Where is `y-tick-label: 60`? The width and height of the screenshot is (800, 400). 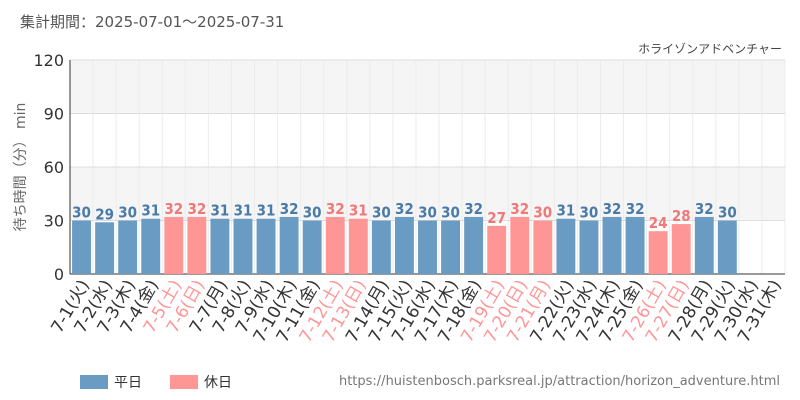
y-tick-label: 60 is located at coordinates (54, 167).